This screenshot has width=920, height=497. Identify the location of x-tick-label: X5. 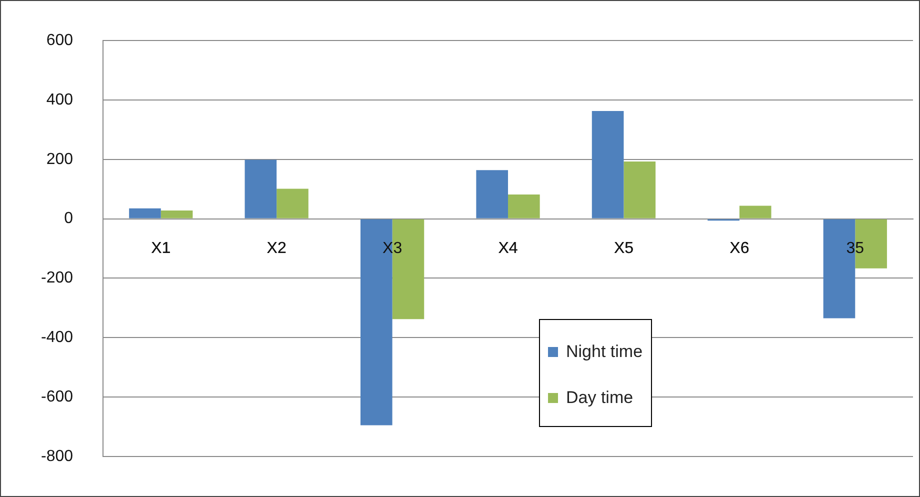
(624, 248).